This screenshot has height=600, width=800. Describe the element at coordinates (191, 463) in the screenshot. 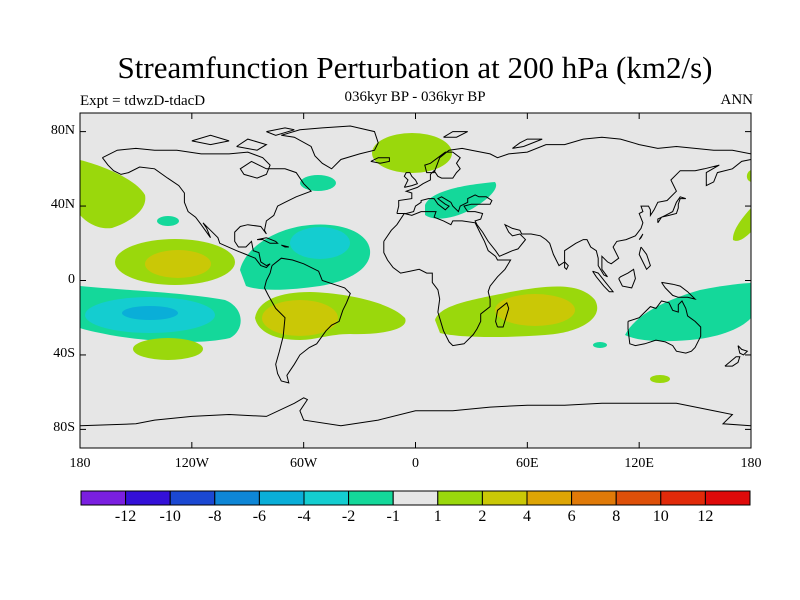

I see `lon-tick-label: 120W` at that location.